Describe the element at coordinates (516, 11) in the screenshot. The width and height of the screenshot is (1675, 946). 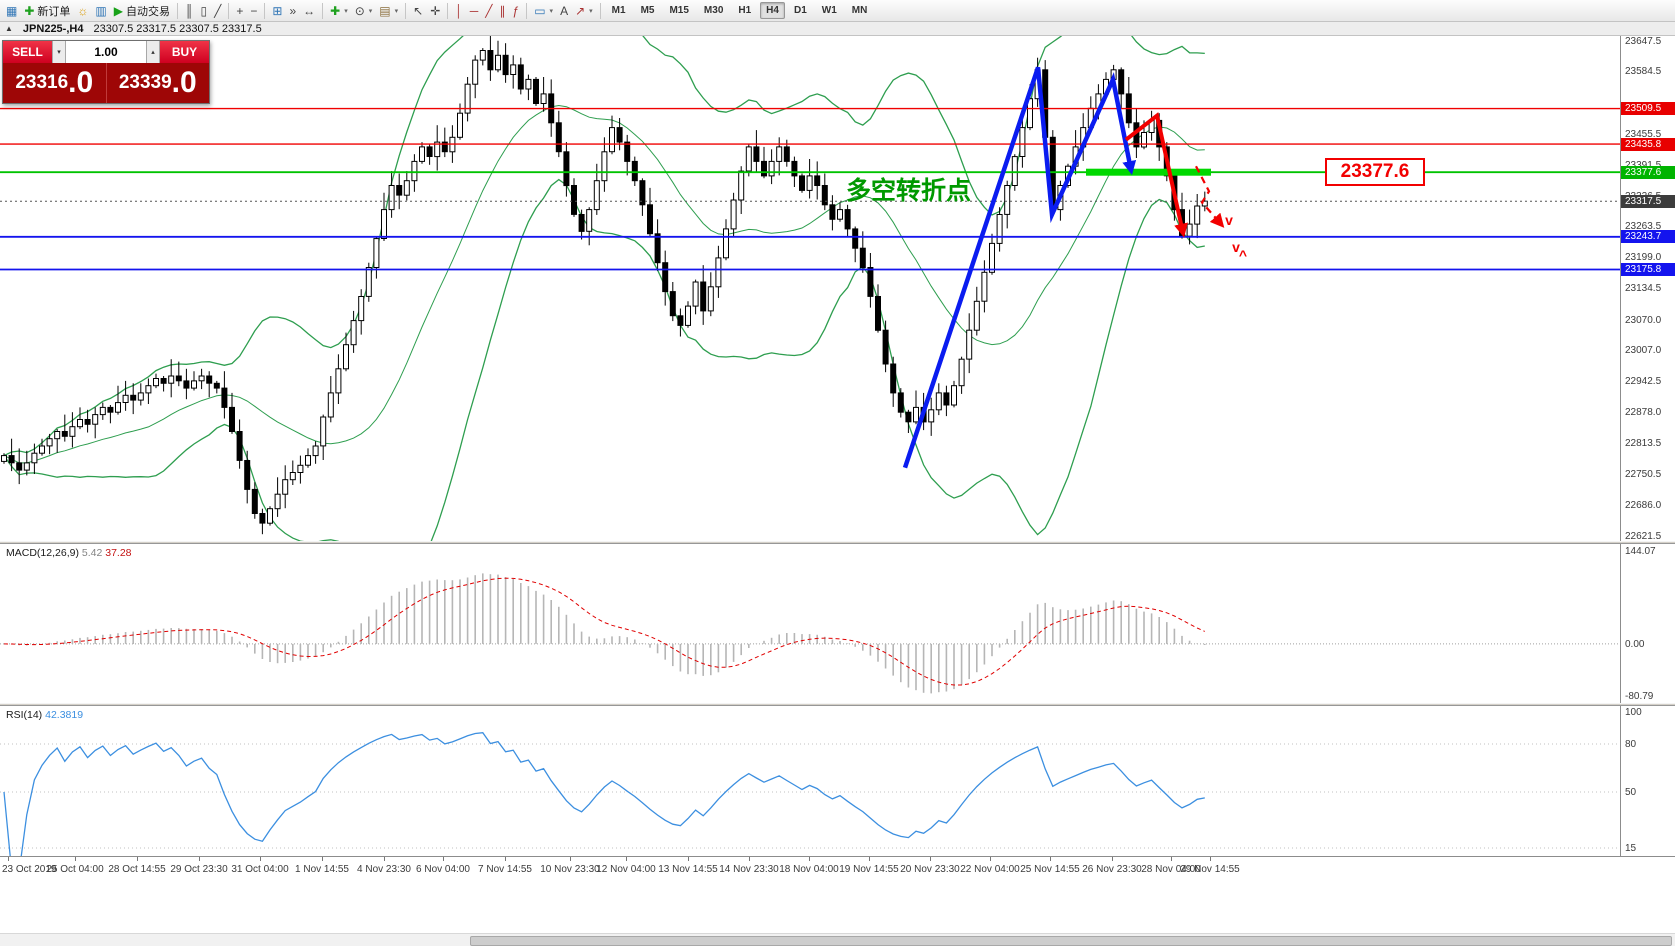
I see `fibonacci-button: ƒ` at that location.